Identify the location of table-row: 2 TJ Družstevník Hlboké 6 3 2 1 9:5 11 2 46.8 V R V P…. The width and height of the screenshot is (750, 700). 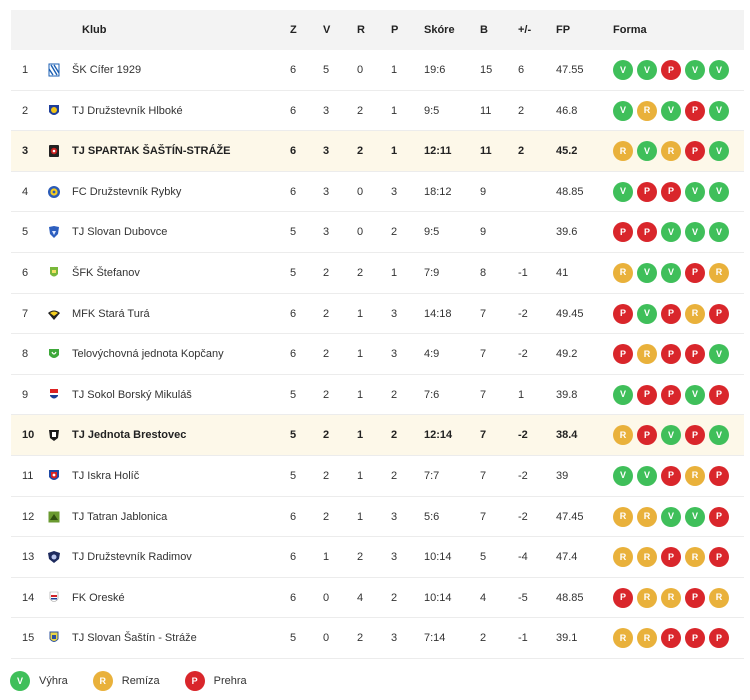
(377, 111).